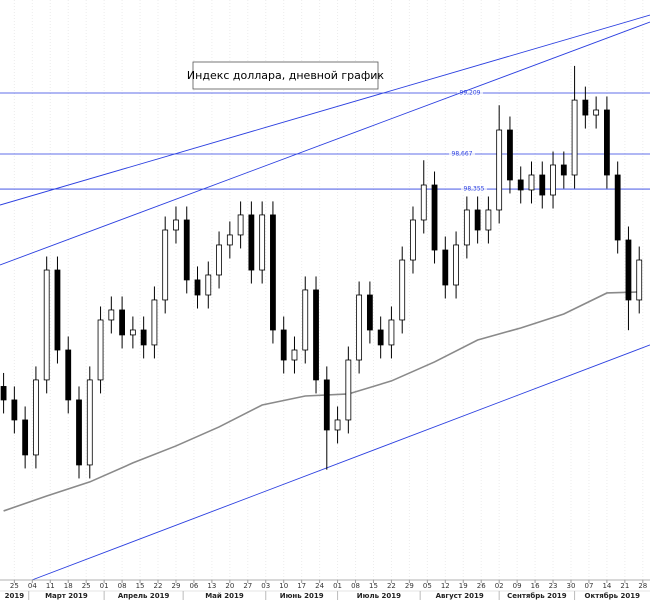 This screenshot has width=650, height=600. I want to click on x-tick-label: 18, so click(68, 586).